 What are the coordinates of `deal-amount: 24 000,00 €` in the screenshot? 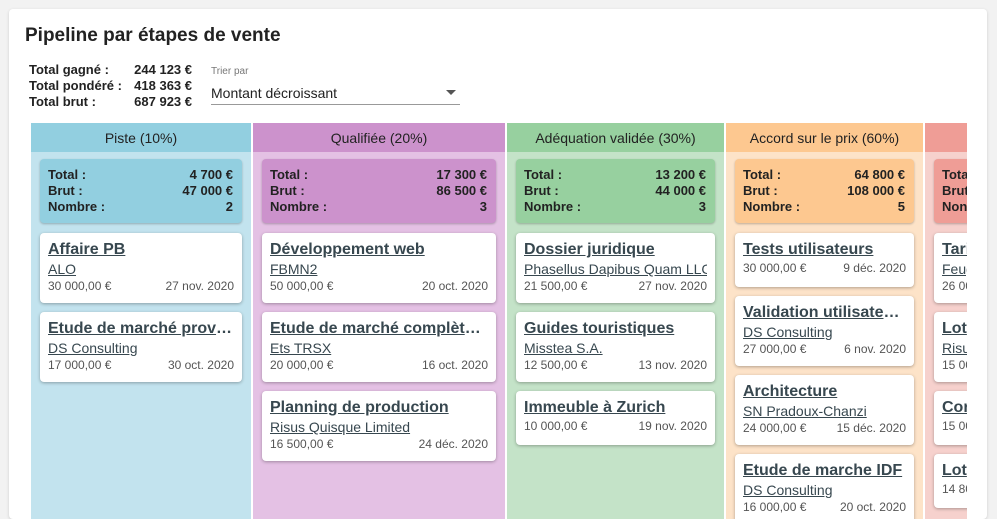 It's located at (775, 428).